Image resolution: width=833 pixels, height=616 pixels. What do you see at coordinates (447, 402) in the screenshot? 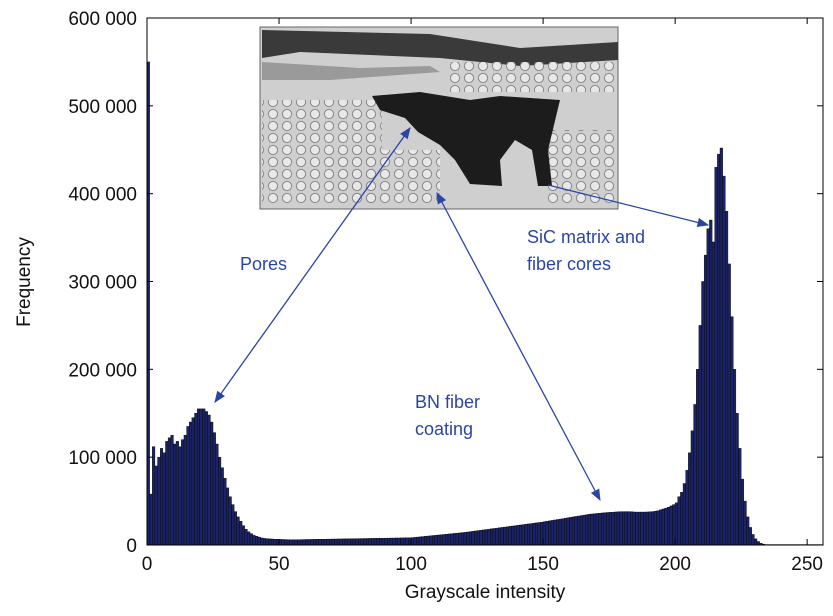
I see `annotation: BN fiber` at bounding box center [447, 402].